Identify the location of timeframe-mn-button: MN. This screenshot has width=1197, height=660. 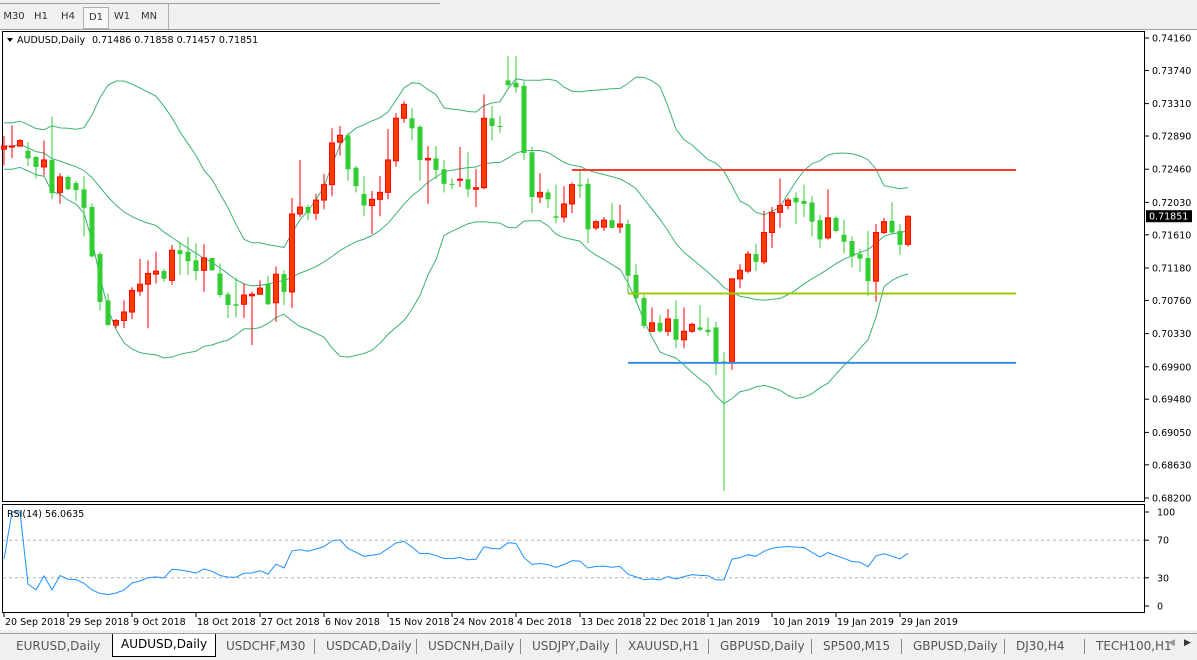
(149, 16).